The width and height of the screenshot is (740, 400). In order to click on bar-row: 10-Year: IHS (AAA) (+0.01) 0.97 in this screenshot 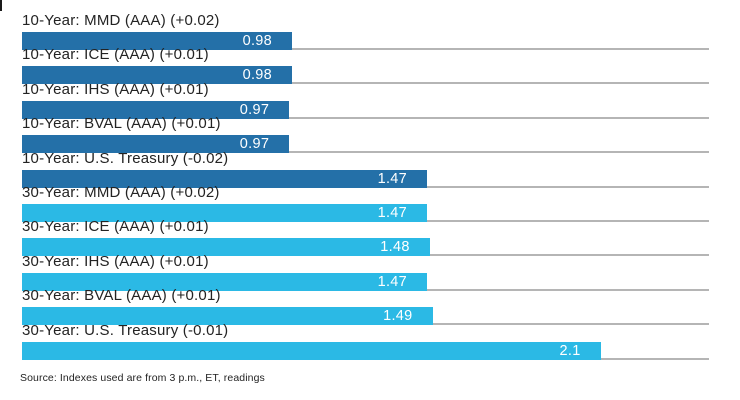, I will do `click(365, 99)`.